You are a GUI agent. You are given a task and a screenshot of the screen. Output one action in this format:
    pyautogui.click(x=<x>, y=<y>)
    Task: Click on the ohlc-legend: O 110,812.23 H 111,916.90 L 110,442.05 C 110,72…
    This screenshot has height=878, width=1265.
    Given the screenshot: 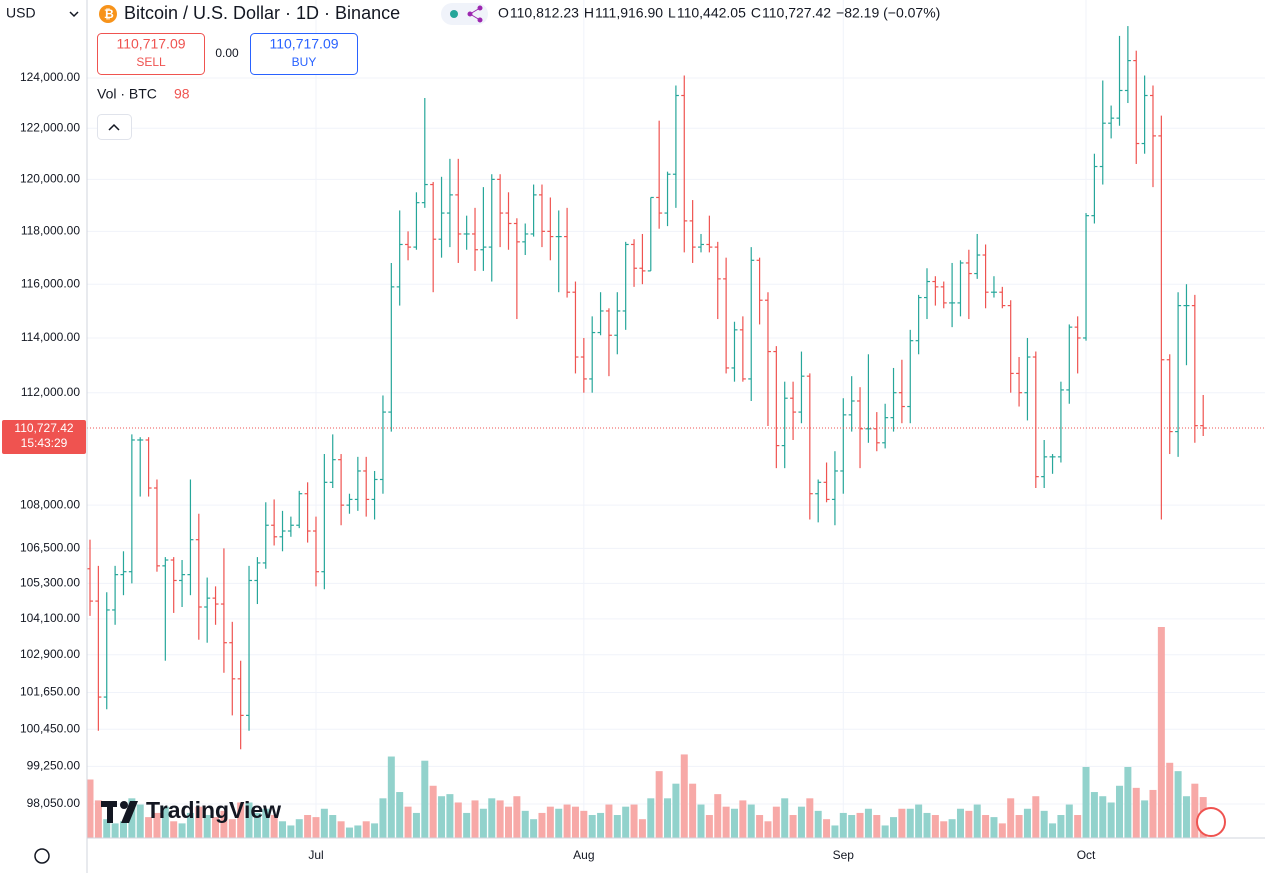 What is the action you would take?
    pyautogui.click(x=719, y=13)
    